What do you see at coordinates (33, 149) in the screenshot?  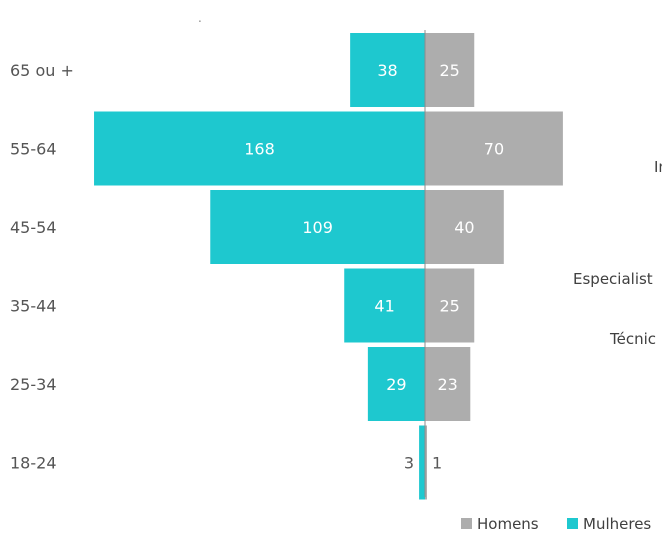 I see `tick-label-55-64: 55-64` at bounding box center [33, 149].